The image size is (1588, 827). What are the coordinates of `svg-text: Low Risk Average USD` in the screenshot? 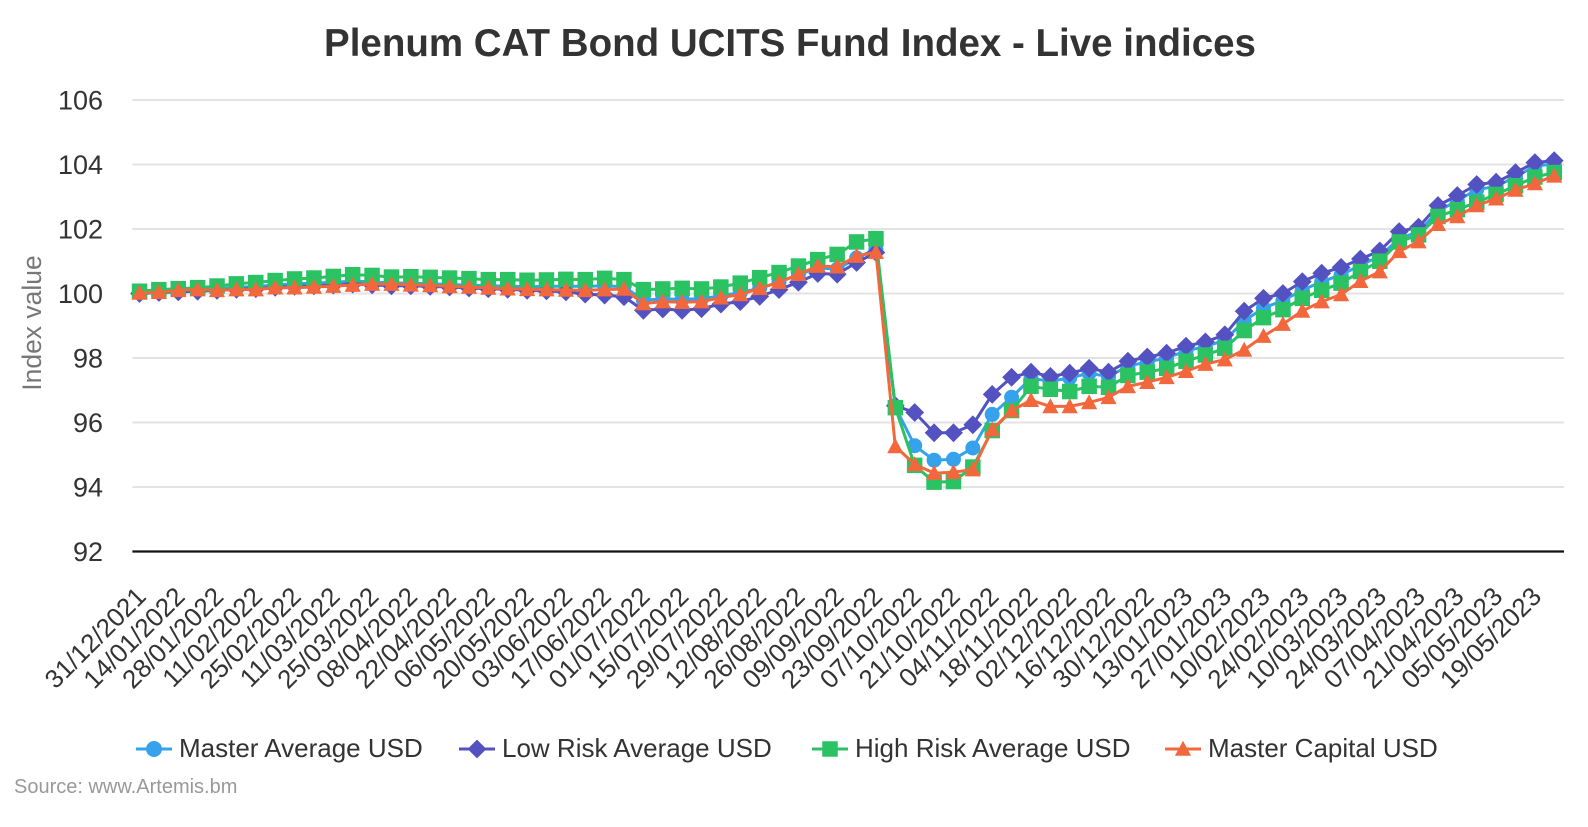 It's located at (637, 748).